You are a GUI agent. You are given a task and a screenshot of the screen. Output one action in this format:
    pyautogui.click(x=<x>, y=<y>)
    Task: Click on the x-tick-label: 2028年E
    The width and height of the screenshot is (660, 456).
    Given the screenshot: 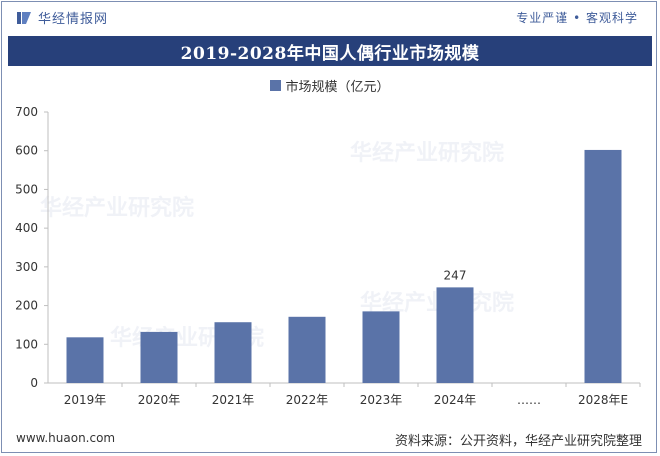 What is the action you would take?
    pyautogui.click(x=603, y=400)
    